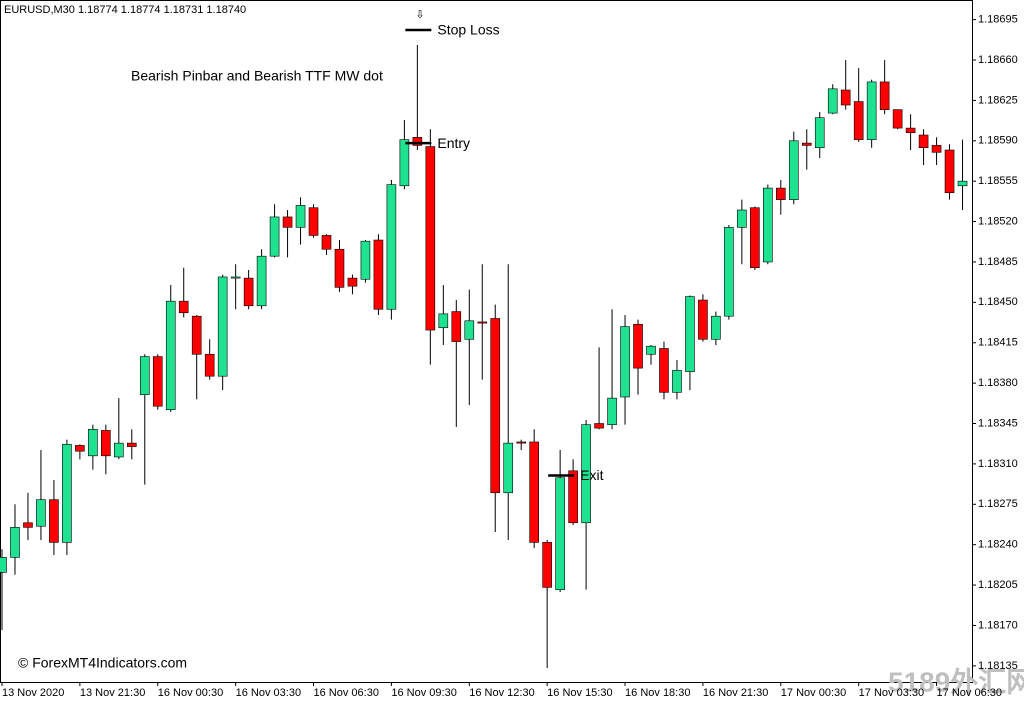 This screenshot has width=1024, height=704. I want to click on y-tick-label: 1.18275, so click(998, 504).